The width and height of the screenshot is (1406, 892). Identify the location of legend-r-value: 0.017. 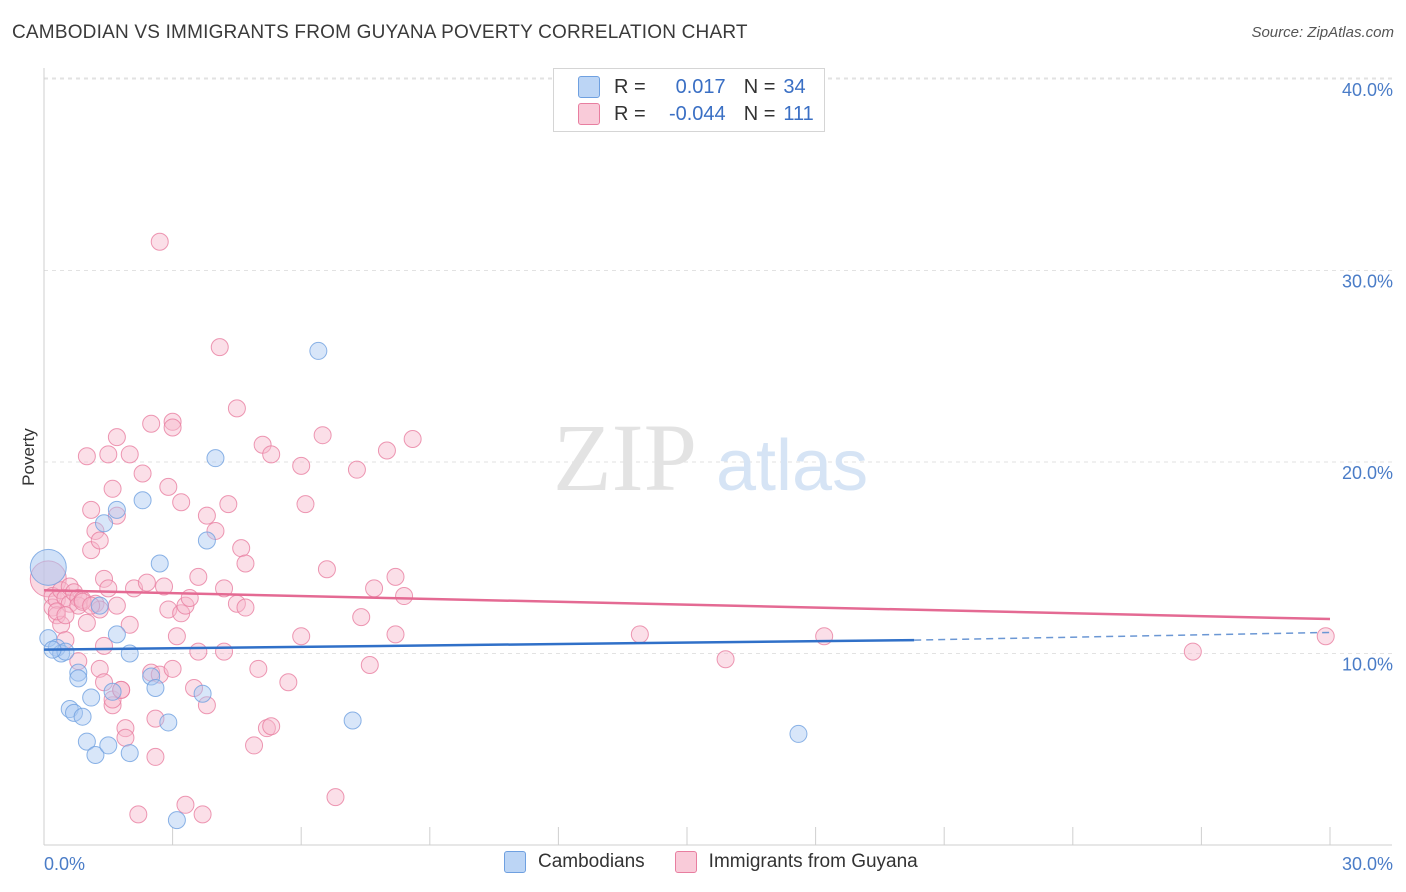
(700, 86).